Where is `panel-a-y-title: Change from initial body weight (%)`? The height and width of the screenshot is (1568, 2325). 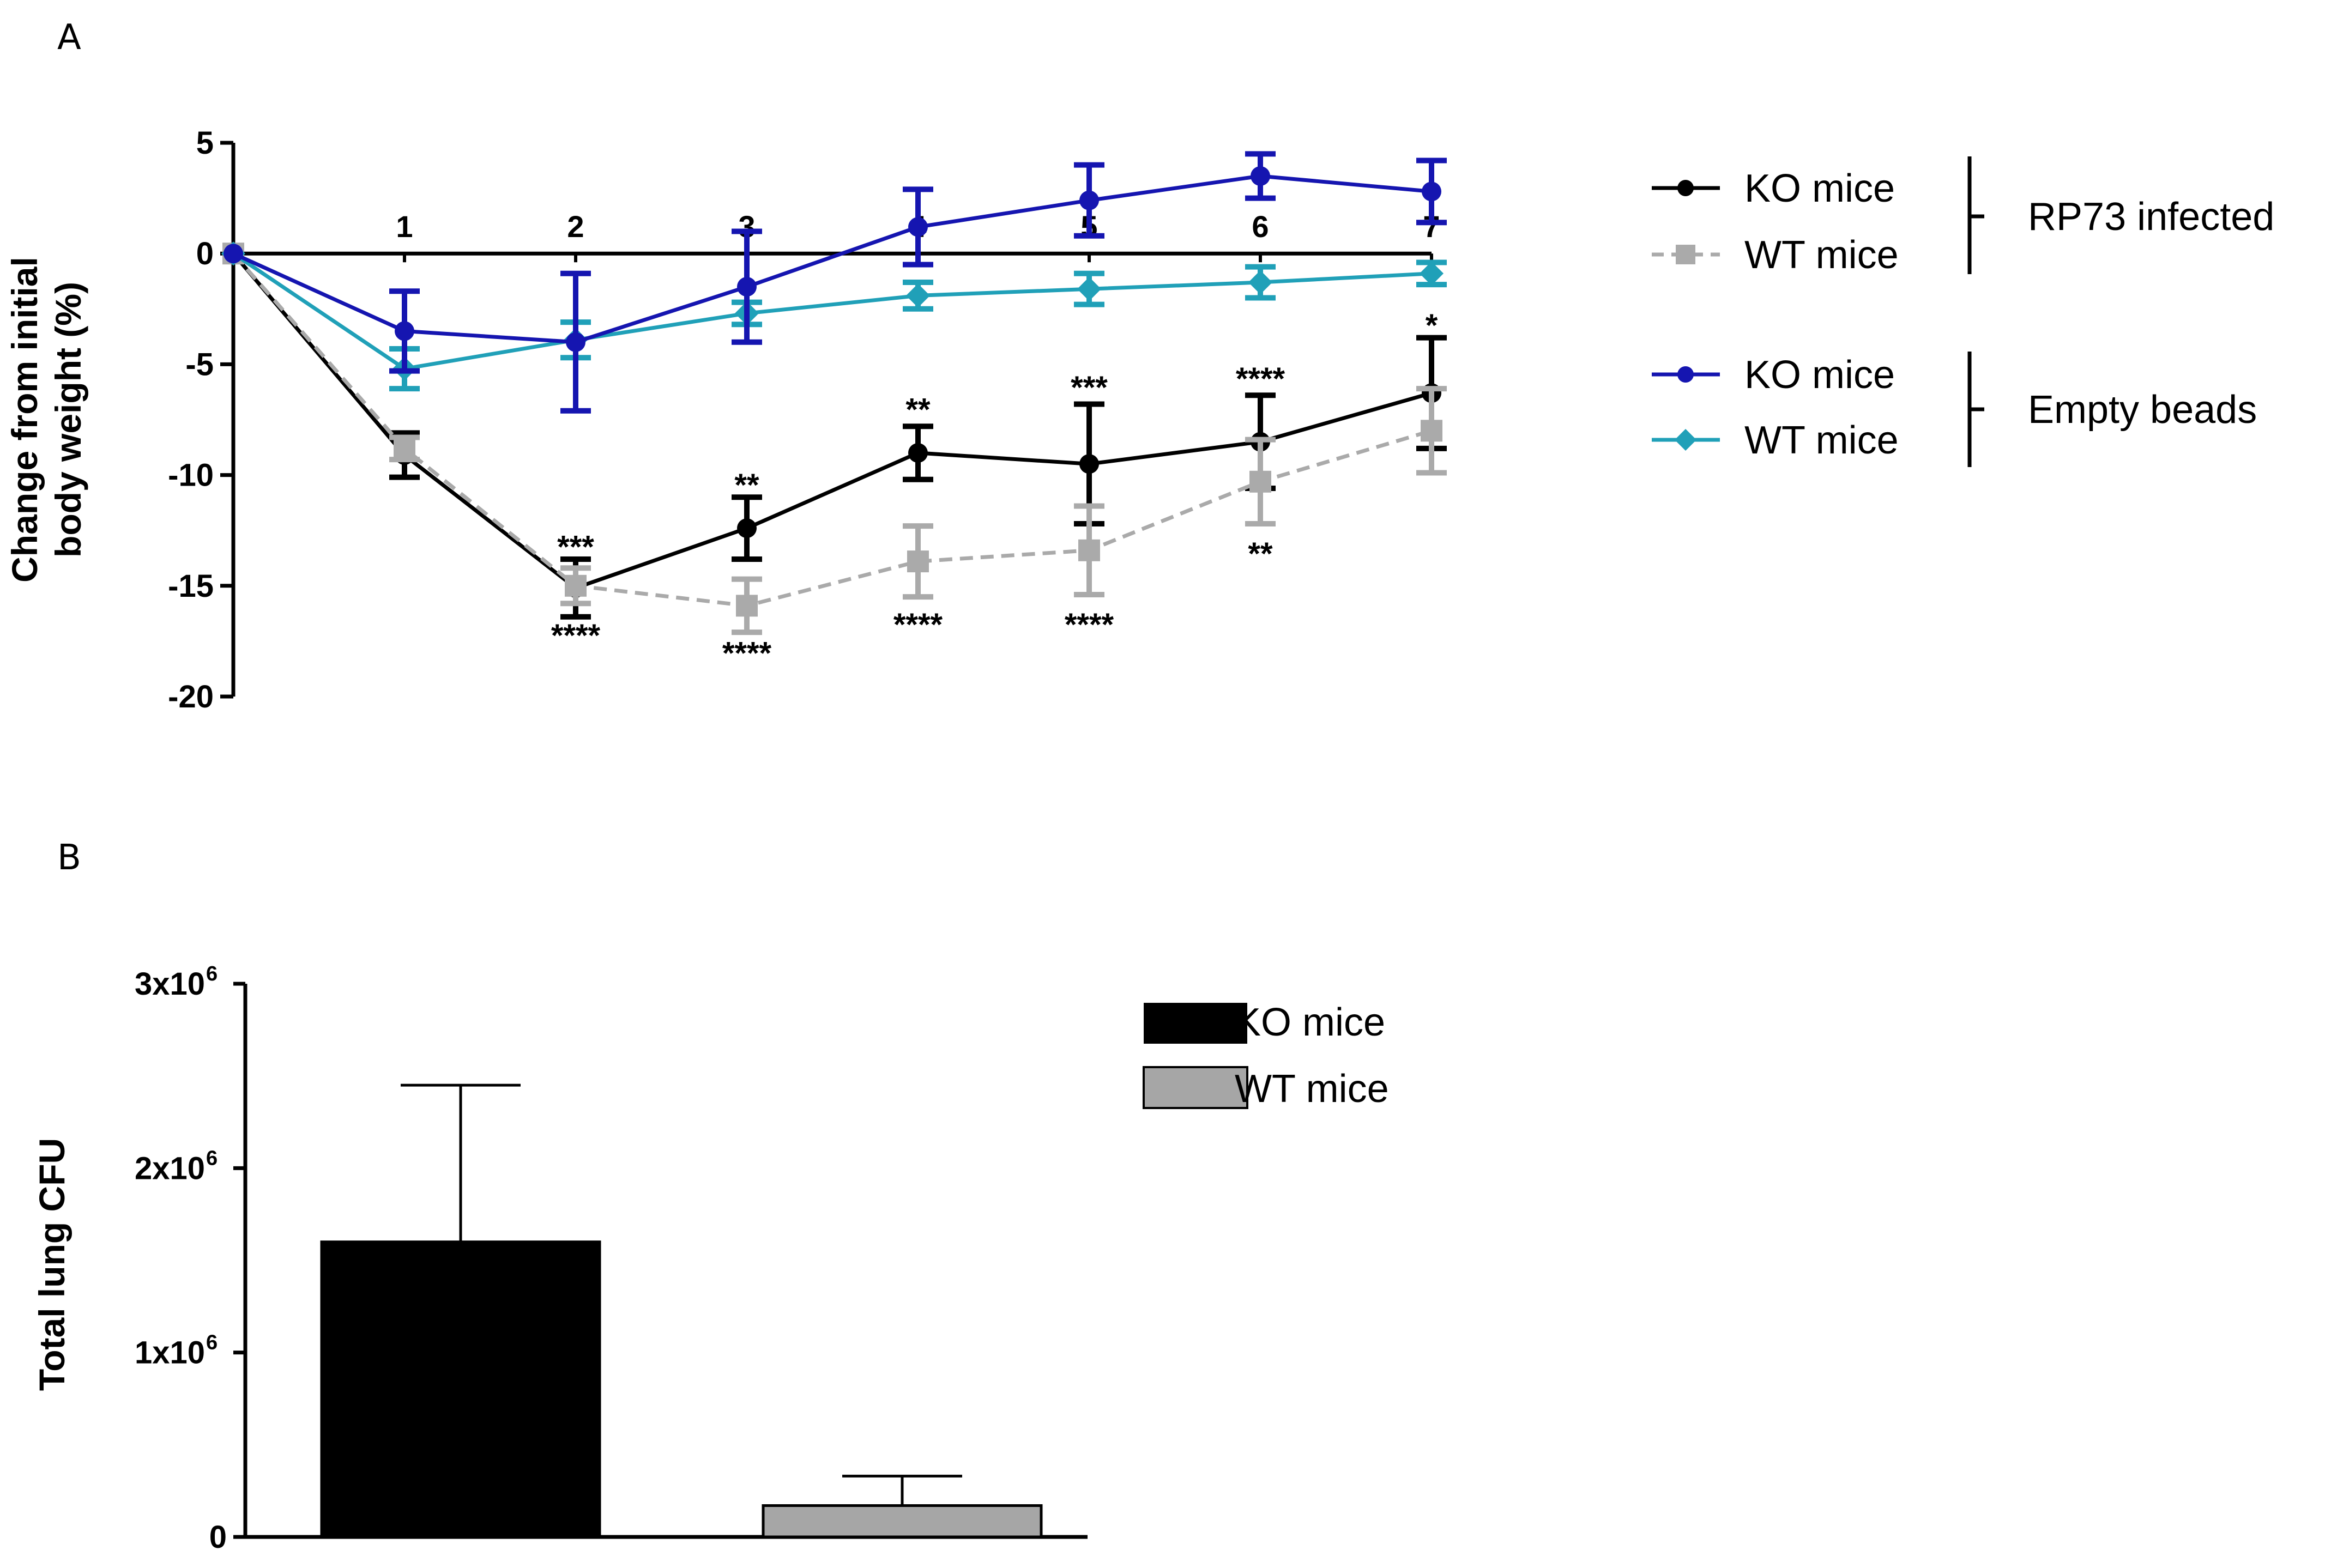
panel-a-y-title: Change from initial body weight (%) is located at coordinates (46, 420).